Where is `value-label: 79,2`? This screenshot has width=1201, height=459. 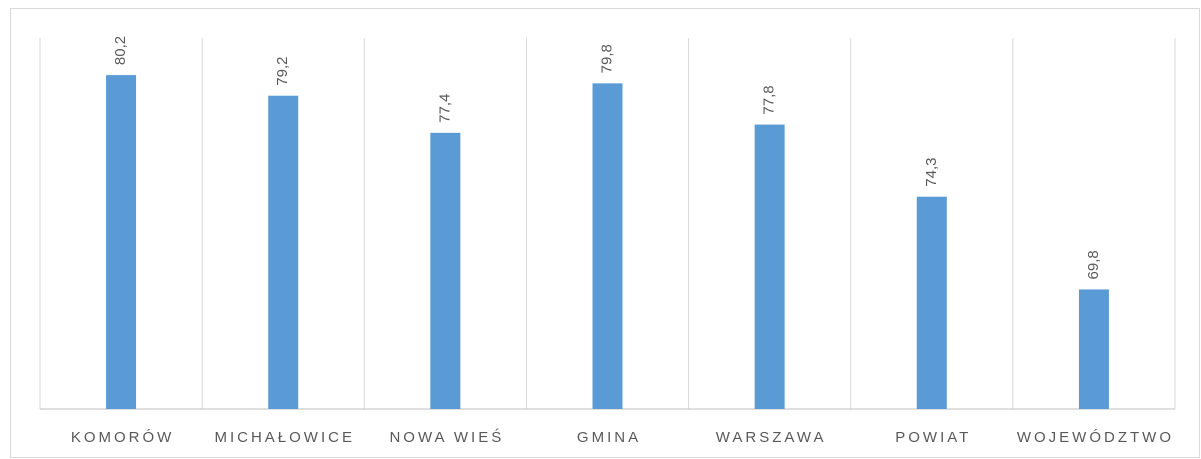 value-label: 79,2 is located at coordinates (282, 71).